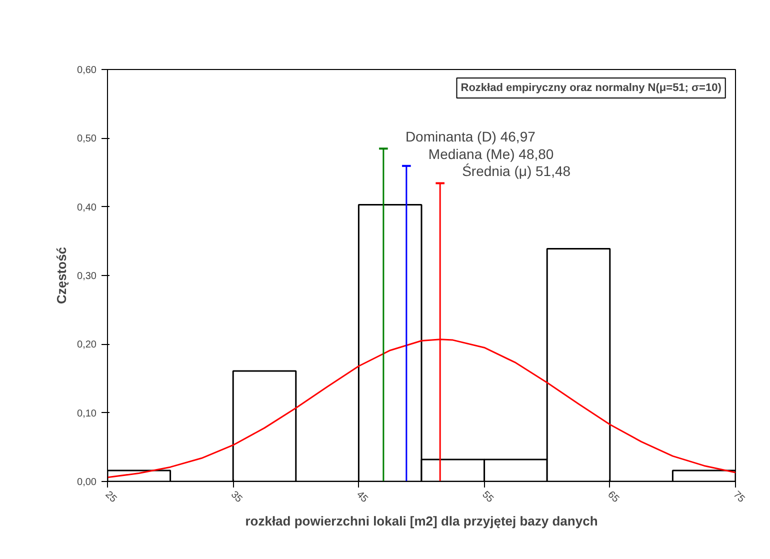 This screenshot has height=559, width=770. Describe the element at coordinates (236, 497) in the screenshot. I see `x-tick-label: 35` at that location.